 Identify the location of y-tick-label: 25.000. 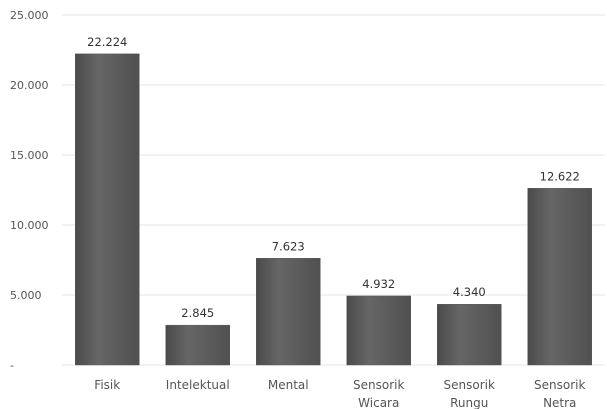
(29, 15).